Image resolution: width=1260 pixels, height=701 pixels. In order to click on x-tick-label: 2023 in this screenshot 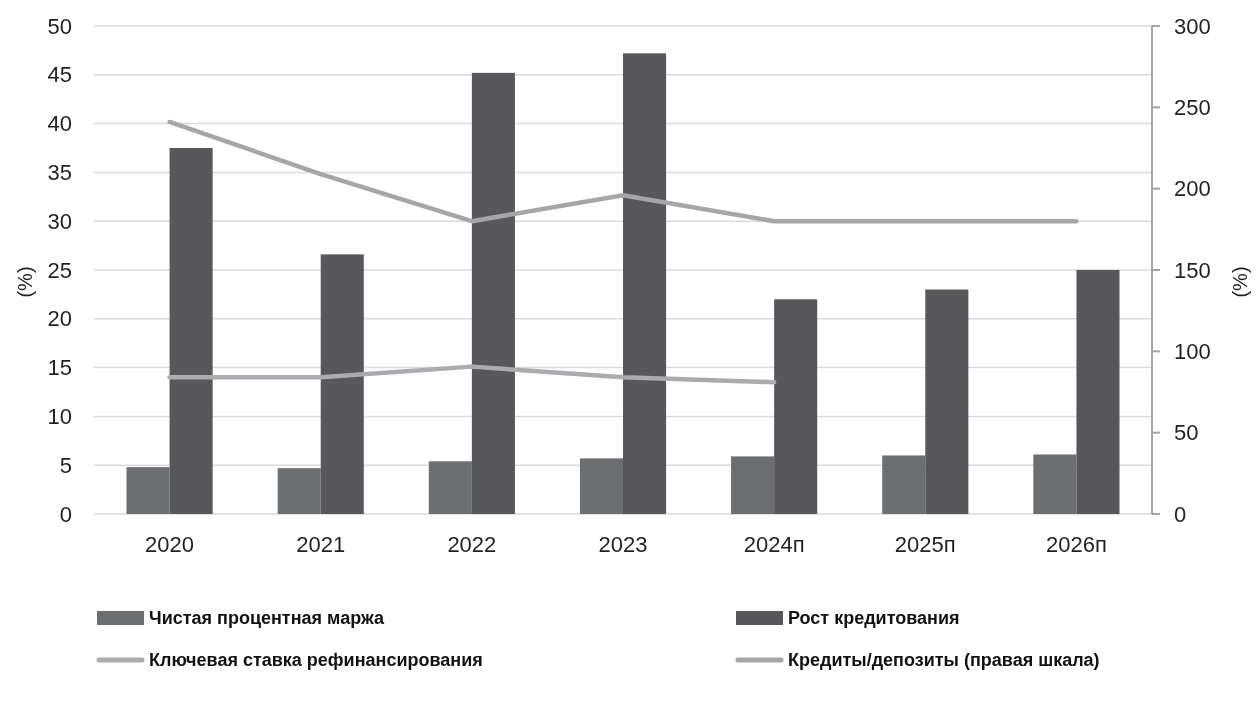, I will do `click(623, 544)`.